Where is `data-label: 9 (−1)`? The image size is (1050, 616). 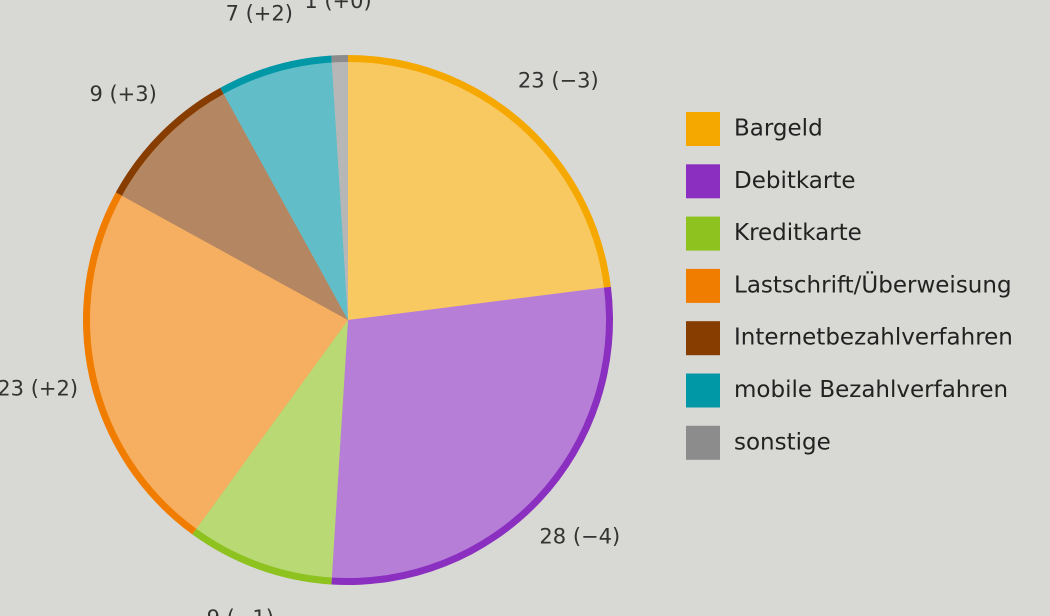 data-label: 9 (−1) is located at coordinates (240, 611).